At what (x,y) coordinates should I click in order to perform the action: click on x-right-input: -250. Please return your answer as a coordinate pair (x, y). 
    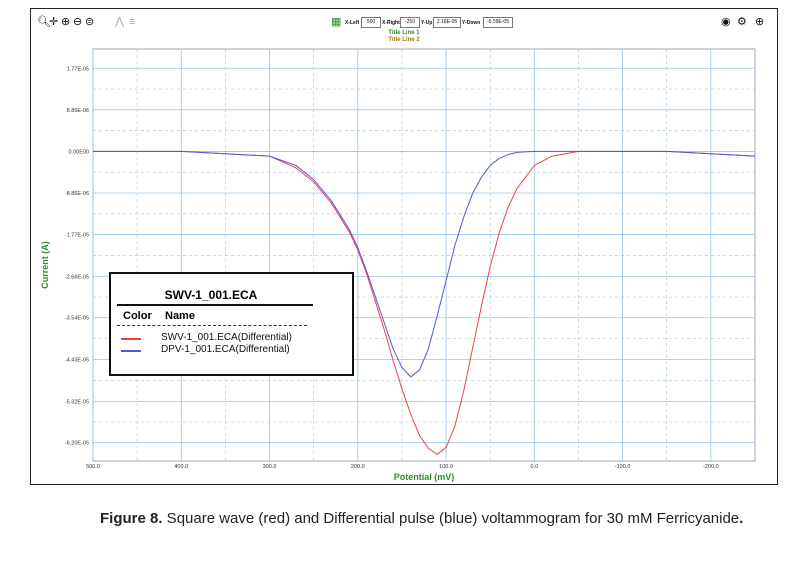
    Looking at the image, I should click on (410, 22).